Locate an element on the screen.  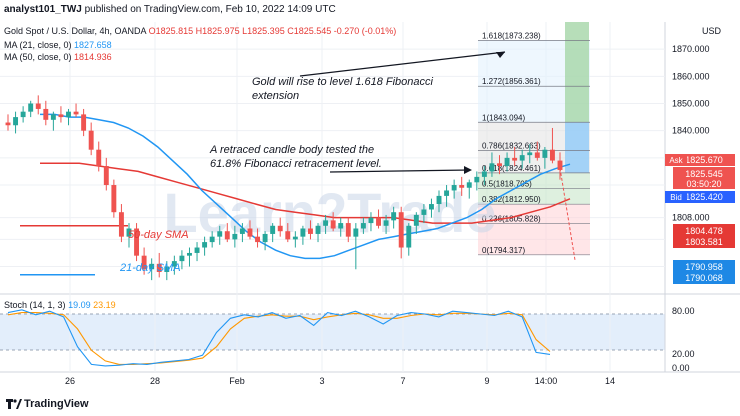
time-tick-label: 3 is located at coordinates (321, 381).